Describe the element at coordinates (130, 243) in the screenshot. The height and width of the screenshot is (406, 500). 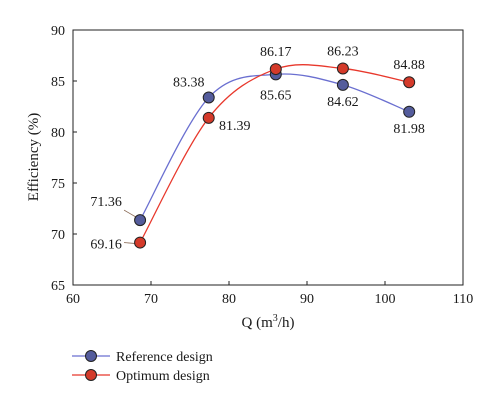
I see `label-leader-optimum` at that location.